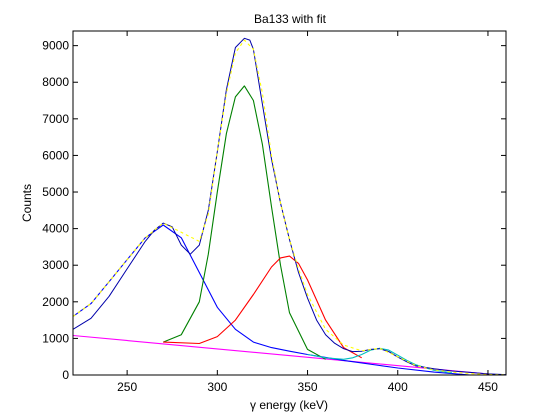 Image resolution: width=560 pixels, height=420 pixels. Describe the element at coordinates (290, 19) in the screenshot. I see `chart-title: Ba133 with fit` at that location.